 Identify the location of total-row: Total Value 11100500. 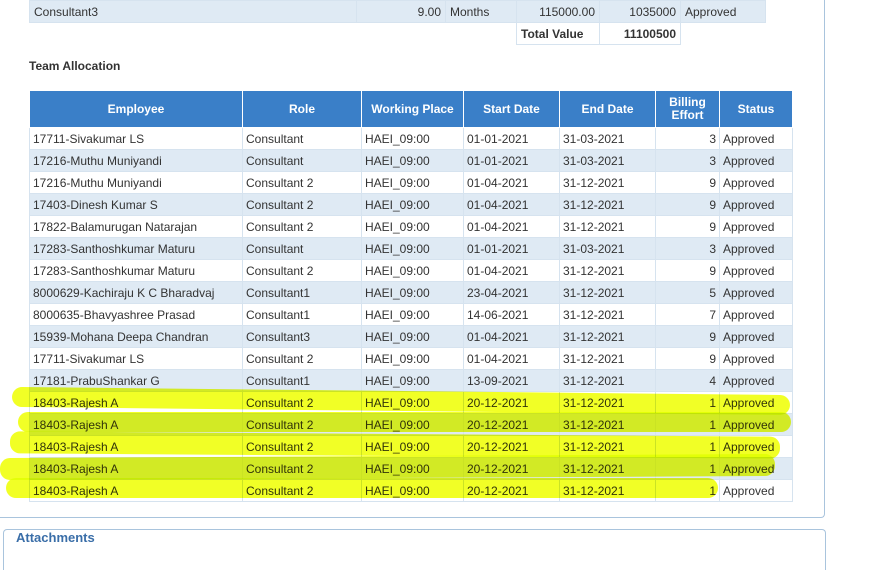
(398, 33).